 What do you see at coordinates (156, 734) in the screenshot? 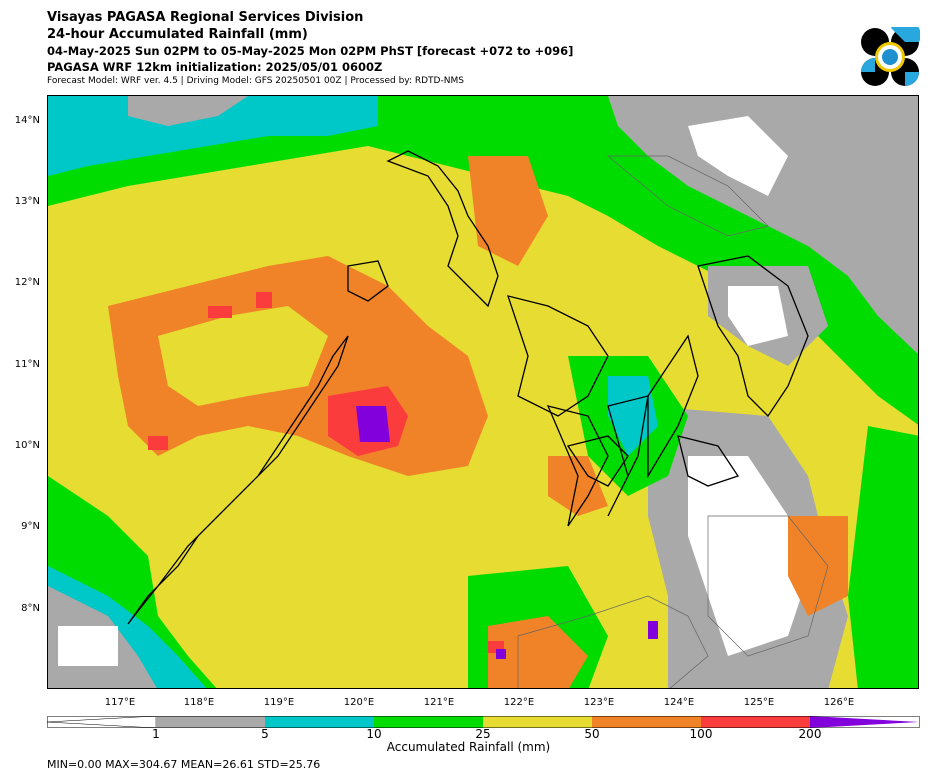
I see `colorbar-tick-1: 1` at bounding box center [156, 734].